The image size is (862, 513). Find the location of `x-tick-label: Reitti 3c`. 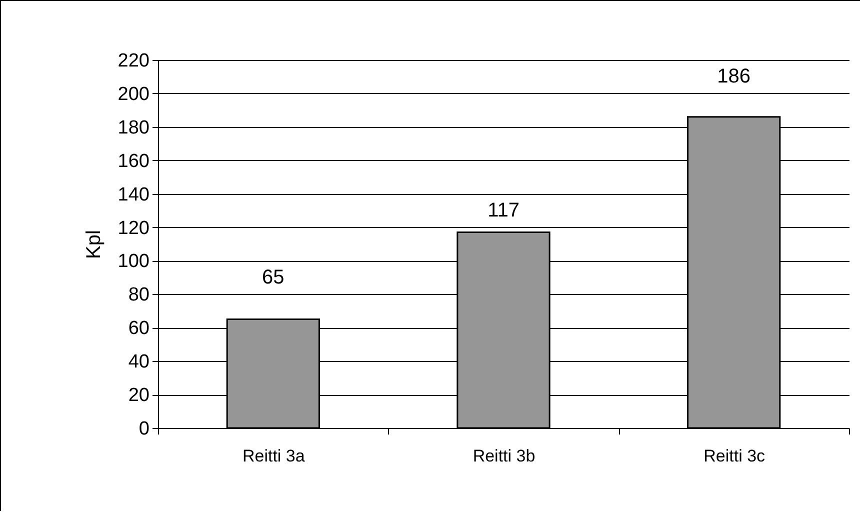

x-tick-label: Reitti 3c is located at coordinates (735, 456).